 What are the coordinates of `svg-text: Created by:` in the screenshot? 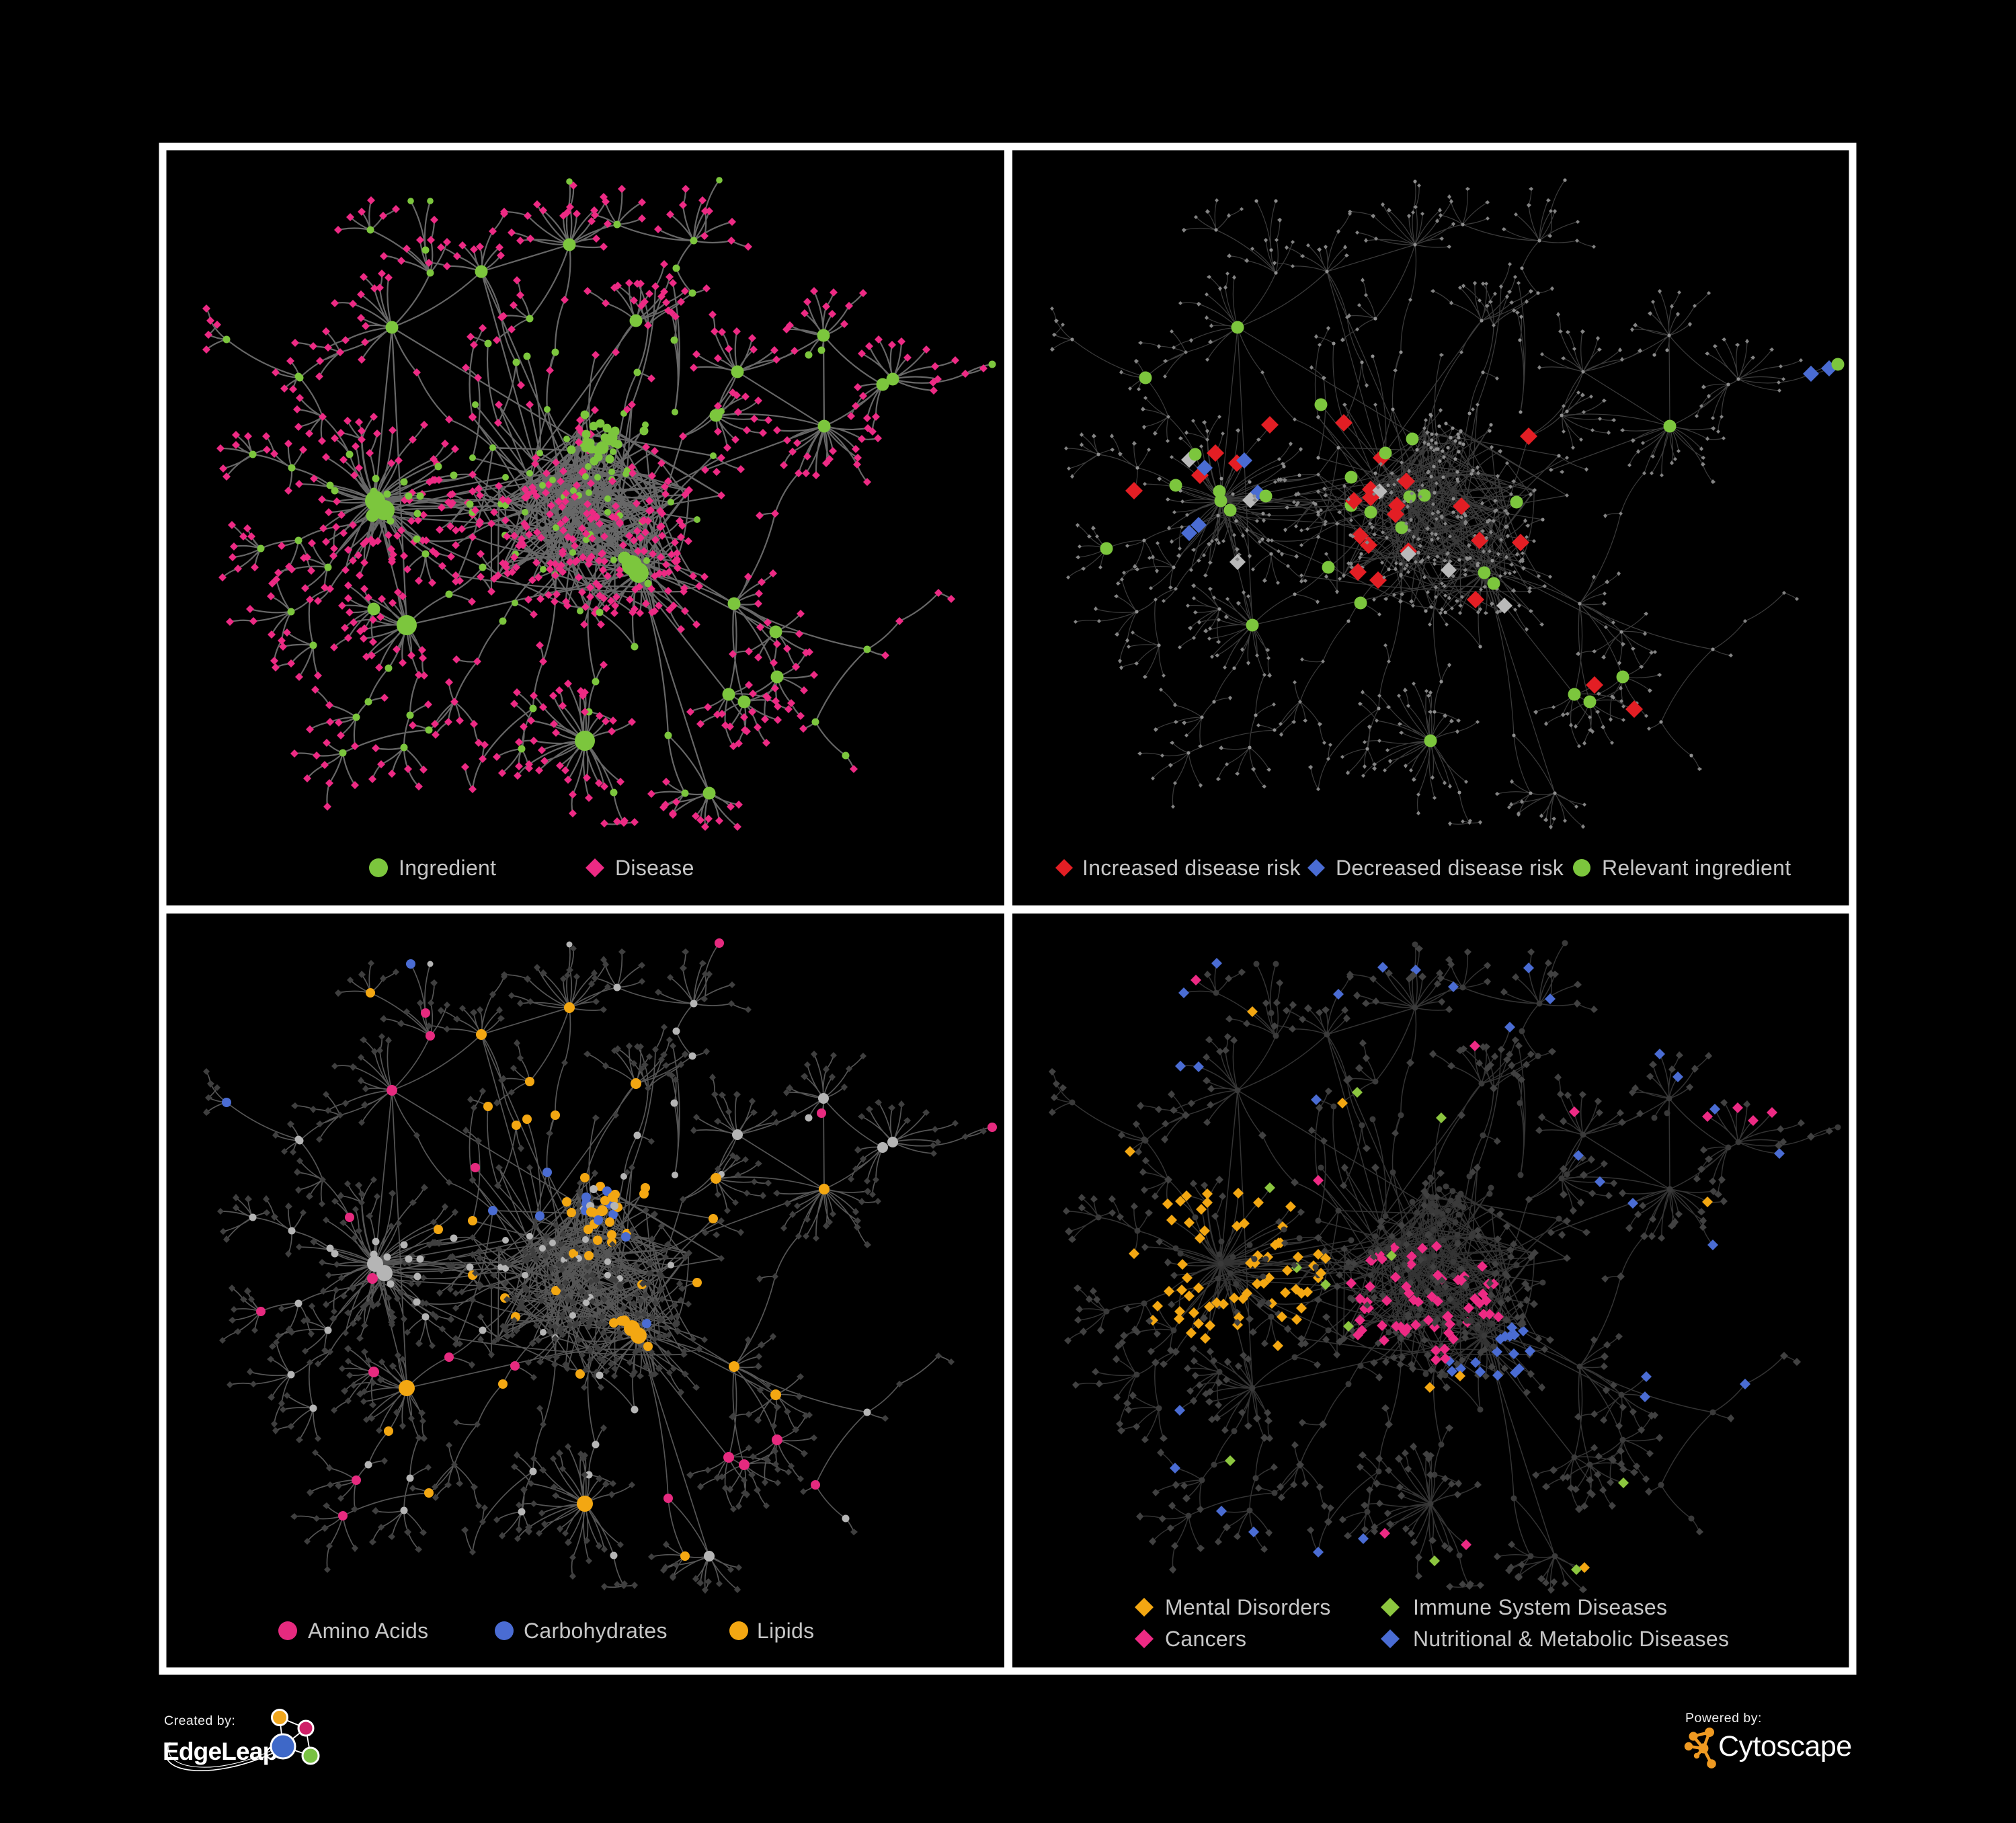 It's located at (199, 1720).